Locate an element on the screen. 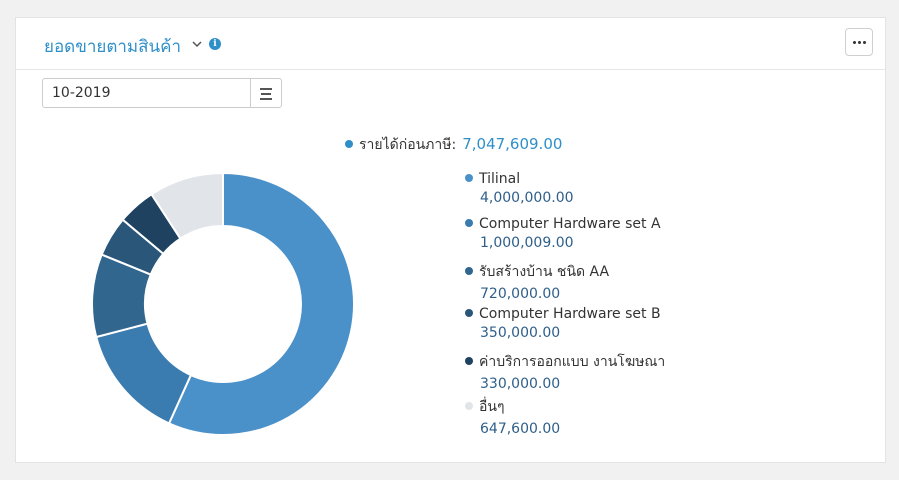  legend-value: 1,000,009.00 is located at coordinates (527, 243).